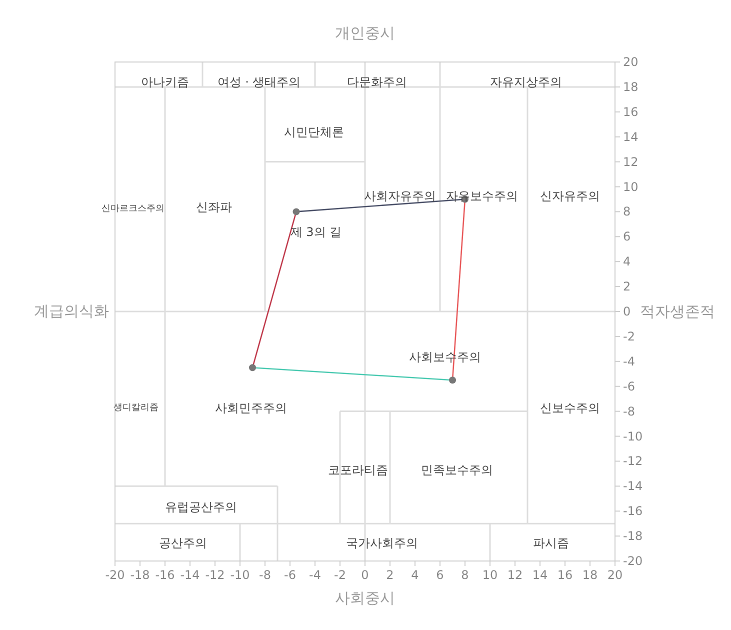  I want to click on y-tick-label: -8, so click(629, 411).